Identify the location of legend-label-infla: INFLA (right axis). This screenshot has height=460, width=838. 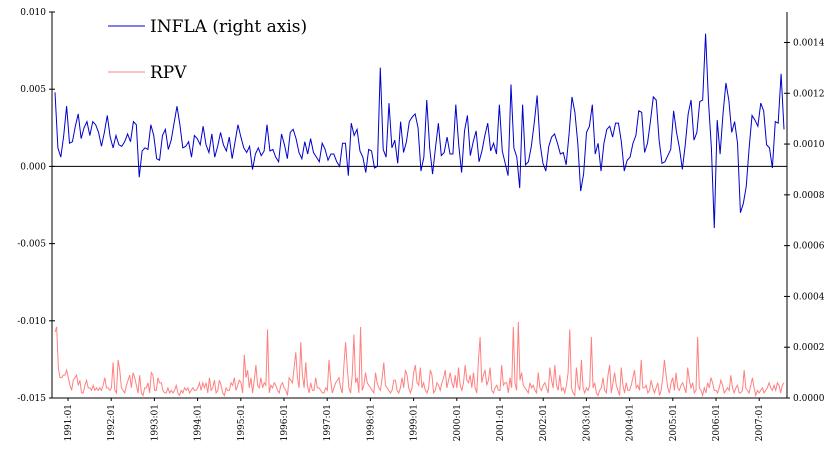
(228, 27).